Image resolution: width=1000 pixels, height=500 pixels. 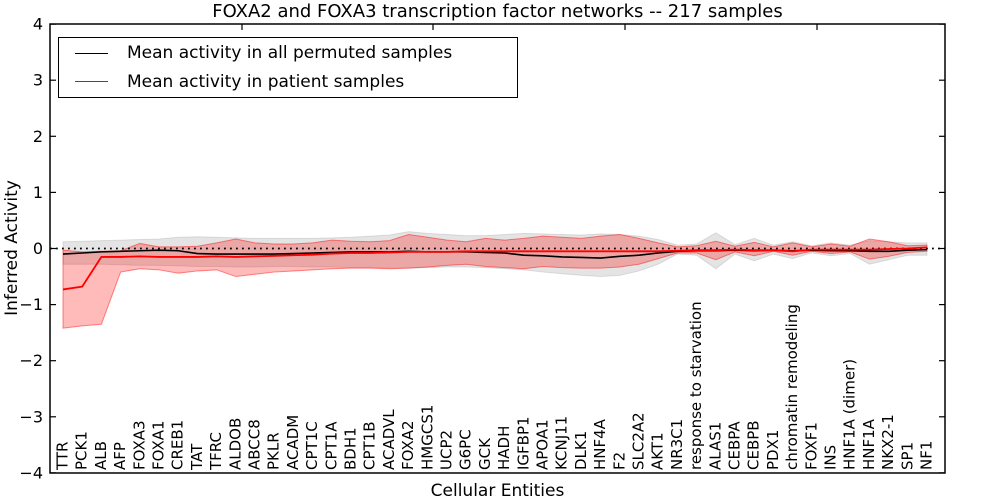 What do you see at coordinates (216, 451) in the screenshot?
I see `x-category-label: TFRC` at bounding box center [216, 451].